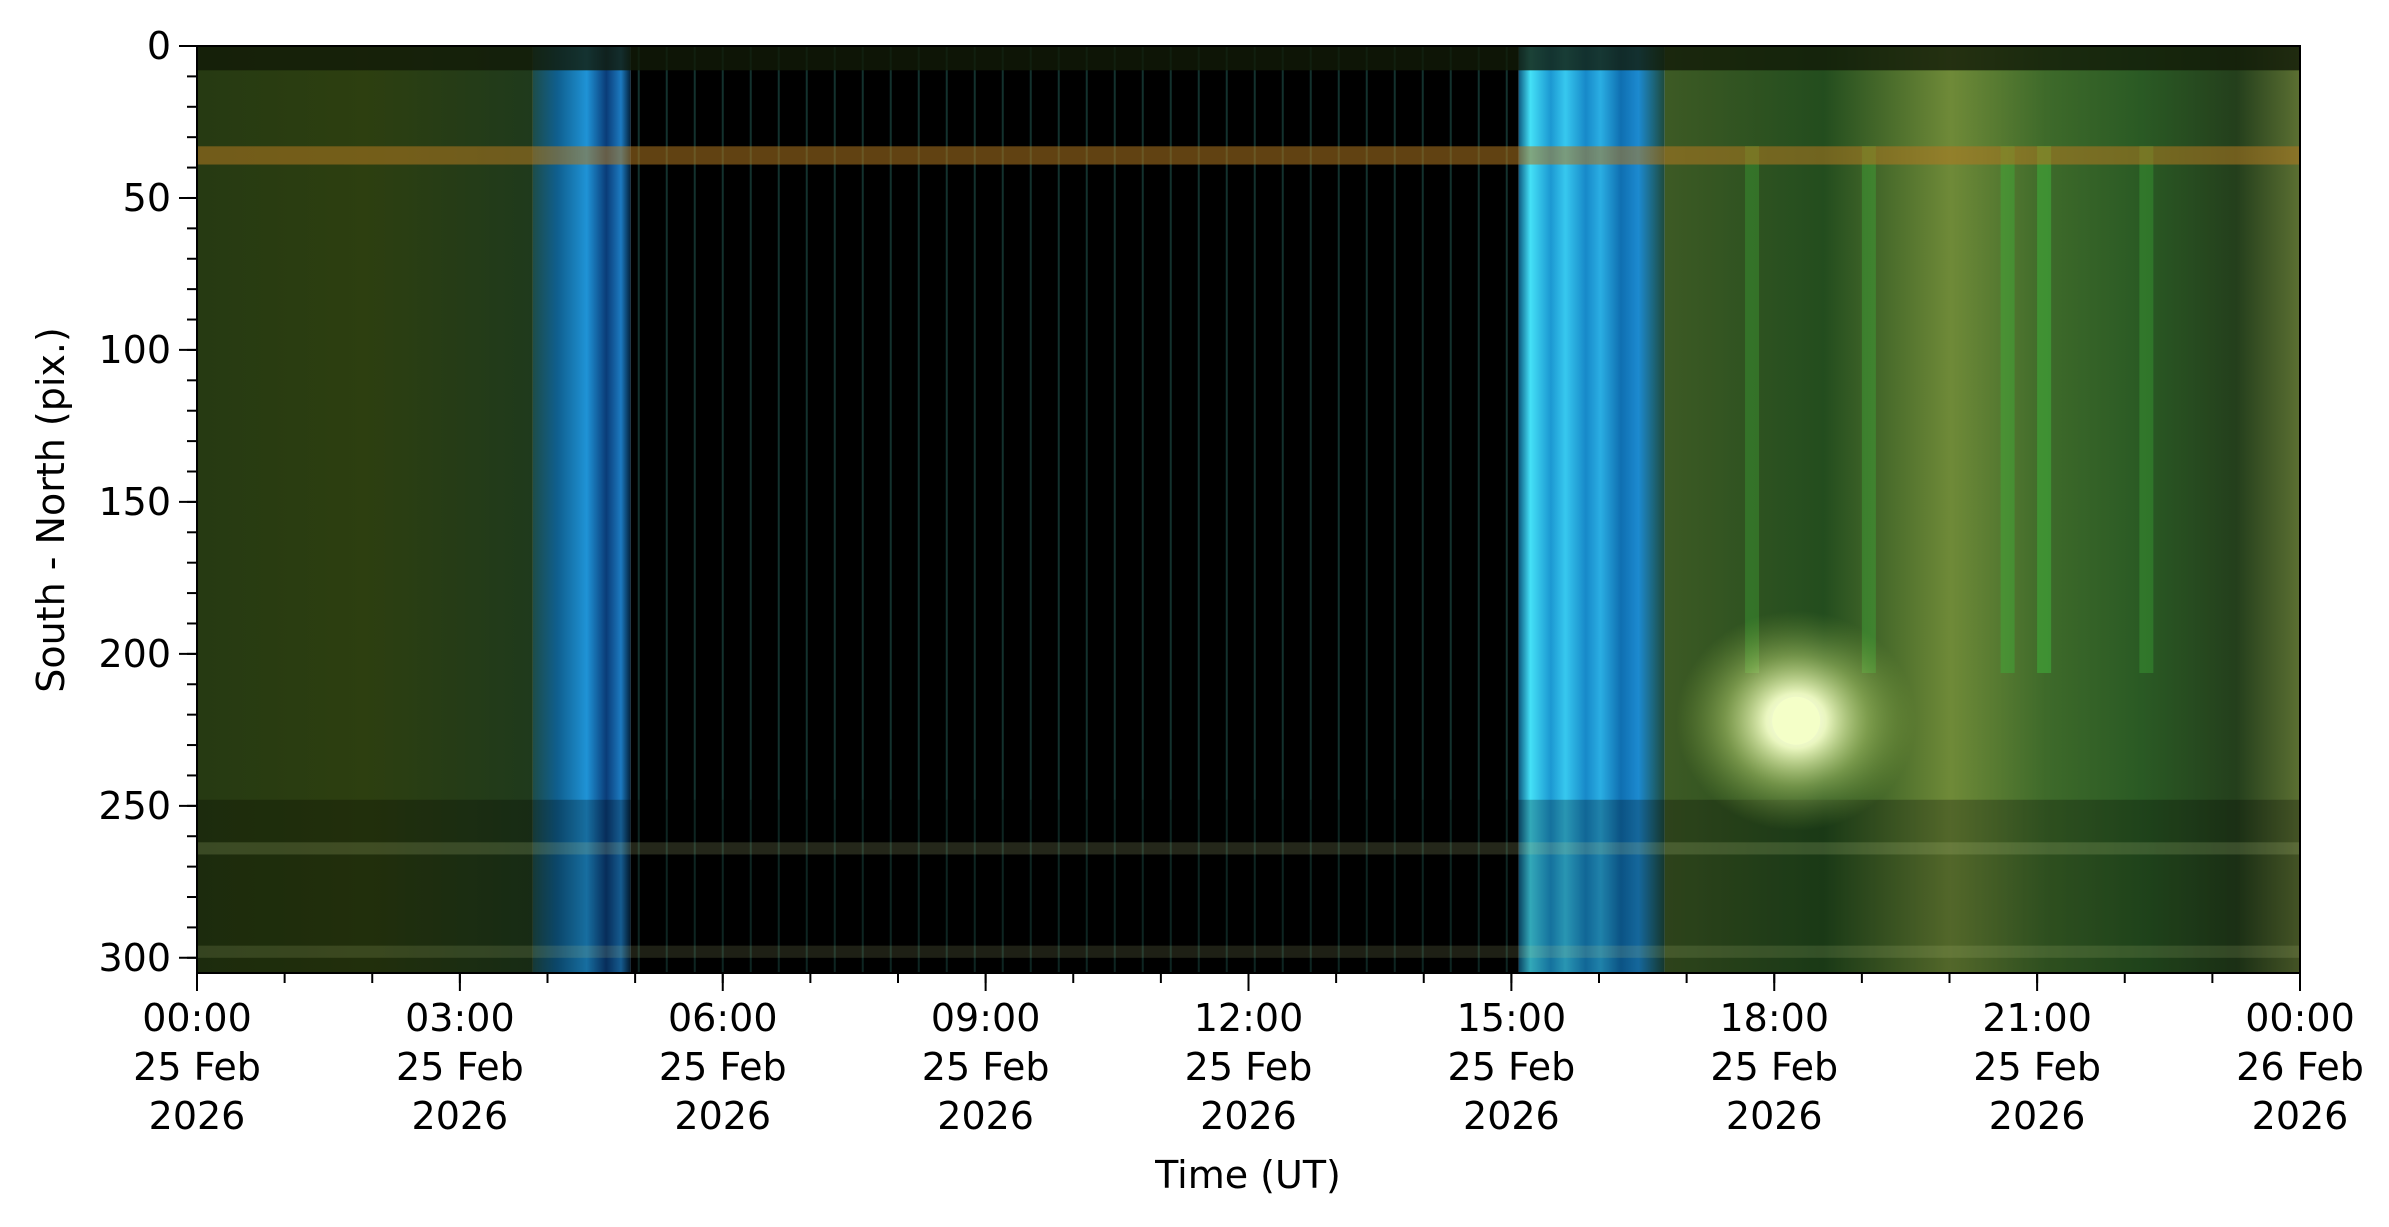 The height and width of the screenshot is (1227, 2389). I want to click on y-axis-label: South - North (pix.), so click(51, 510).